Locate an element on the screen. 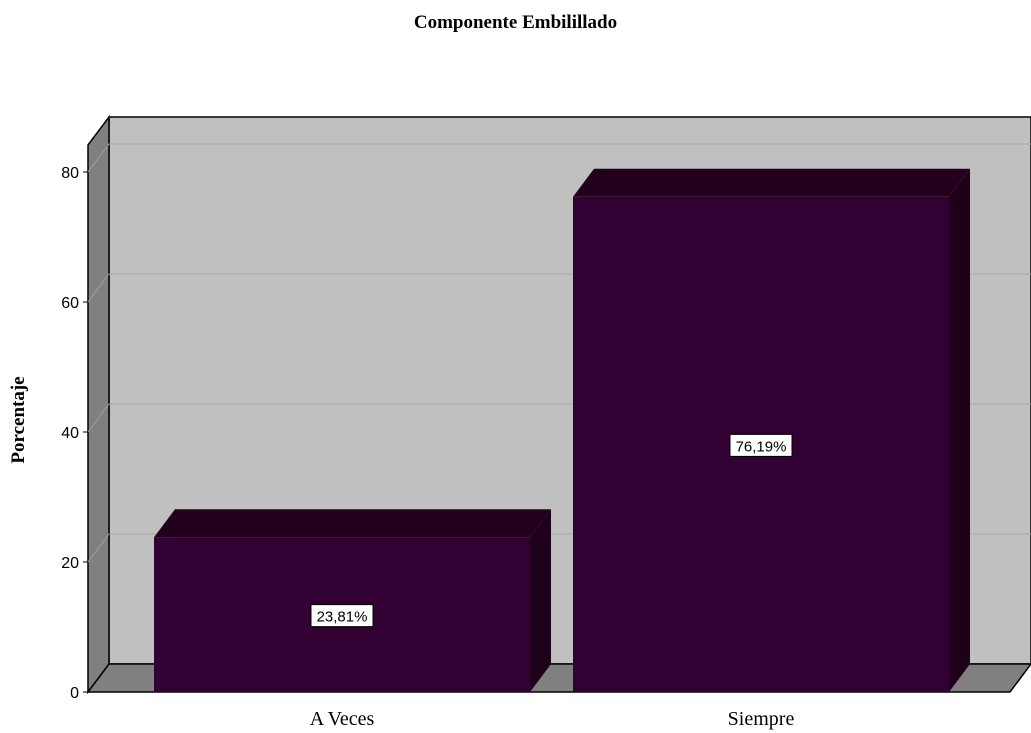  y-tick-label: 0 is located at coordinates (74, 693).